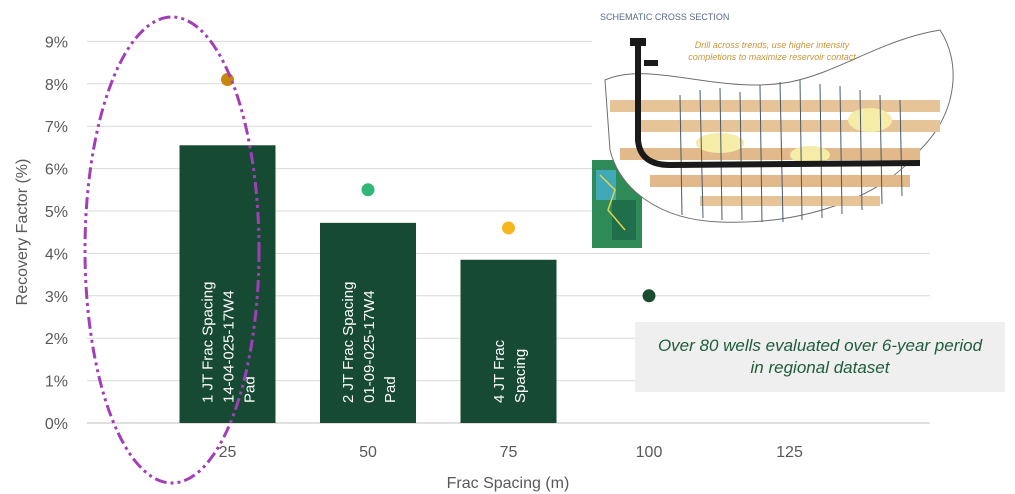 The width and height of the screenshot is (1015, 494). Describe the element at coordinates (499, 371) in the screenshot. I see `bar-label: 4 JT Frac` at that location.